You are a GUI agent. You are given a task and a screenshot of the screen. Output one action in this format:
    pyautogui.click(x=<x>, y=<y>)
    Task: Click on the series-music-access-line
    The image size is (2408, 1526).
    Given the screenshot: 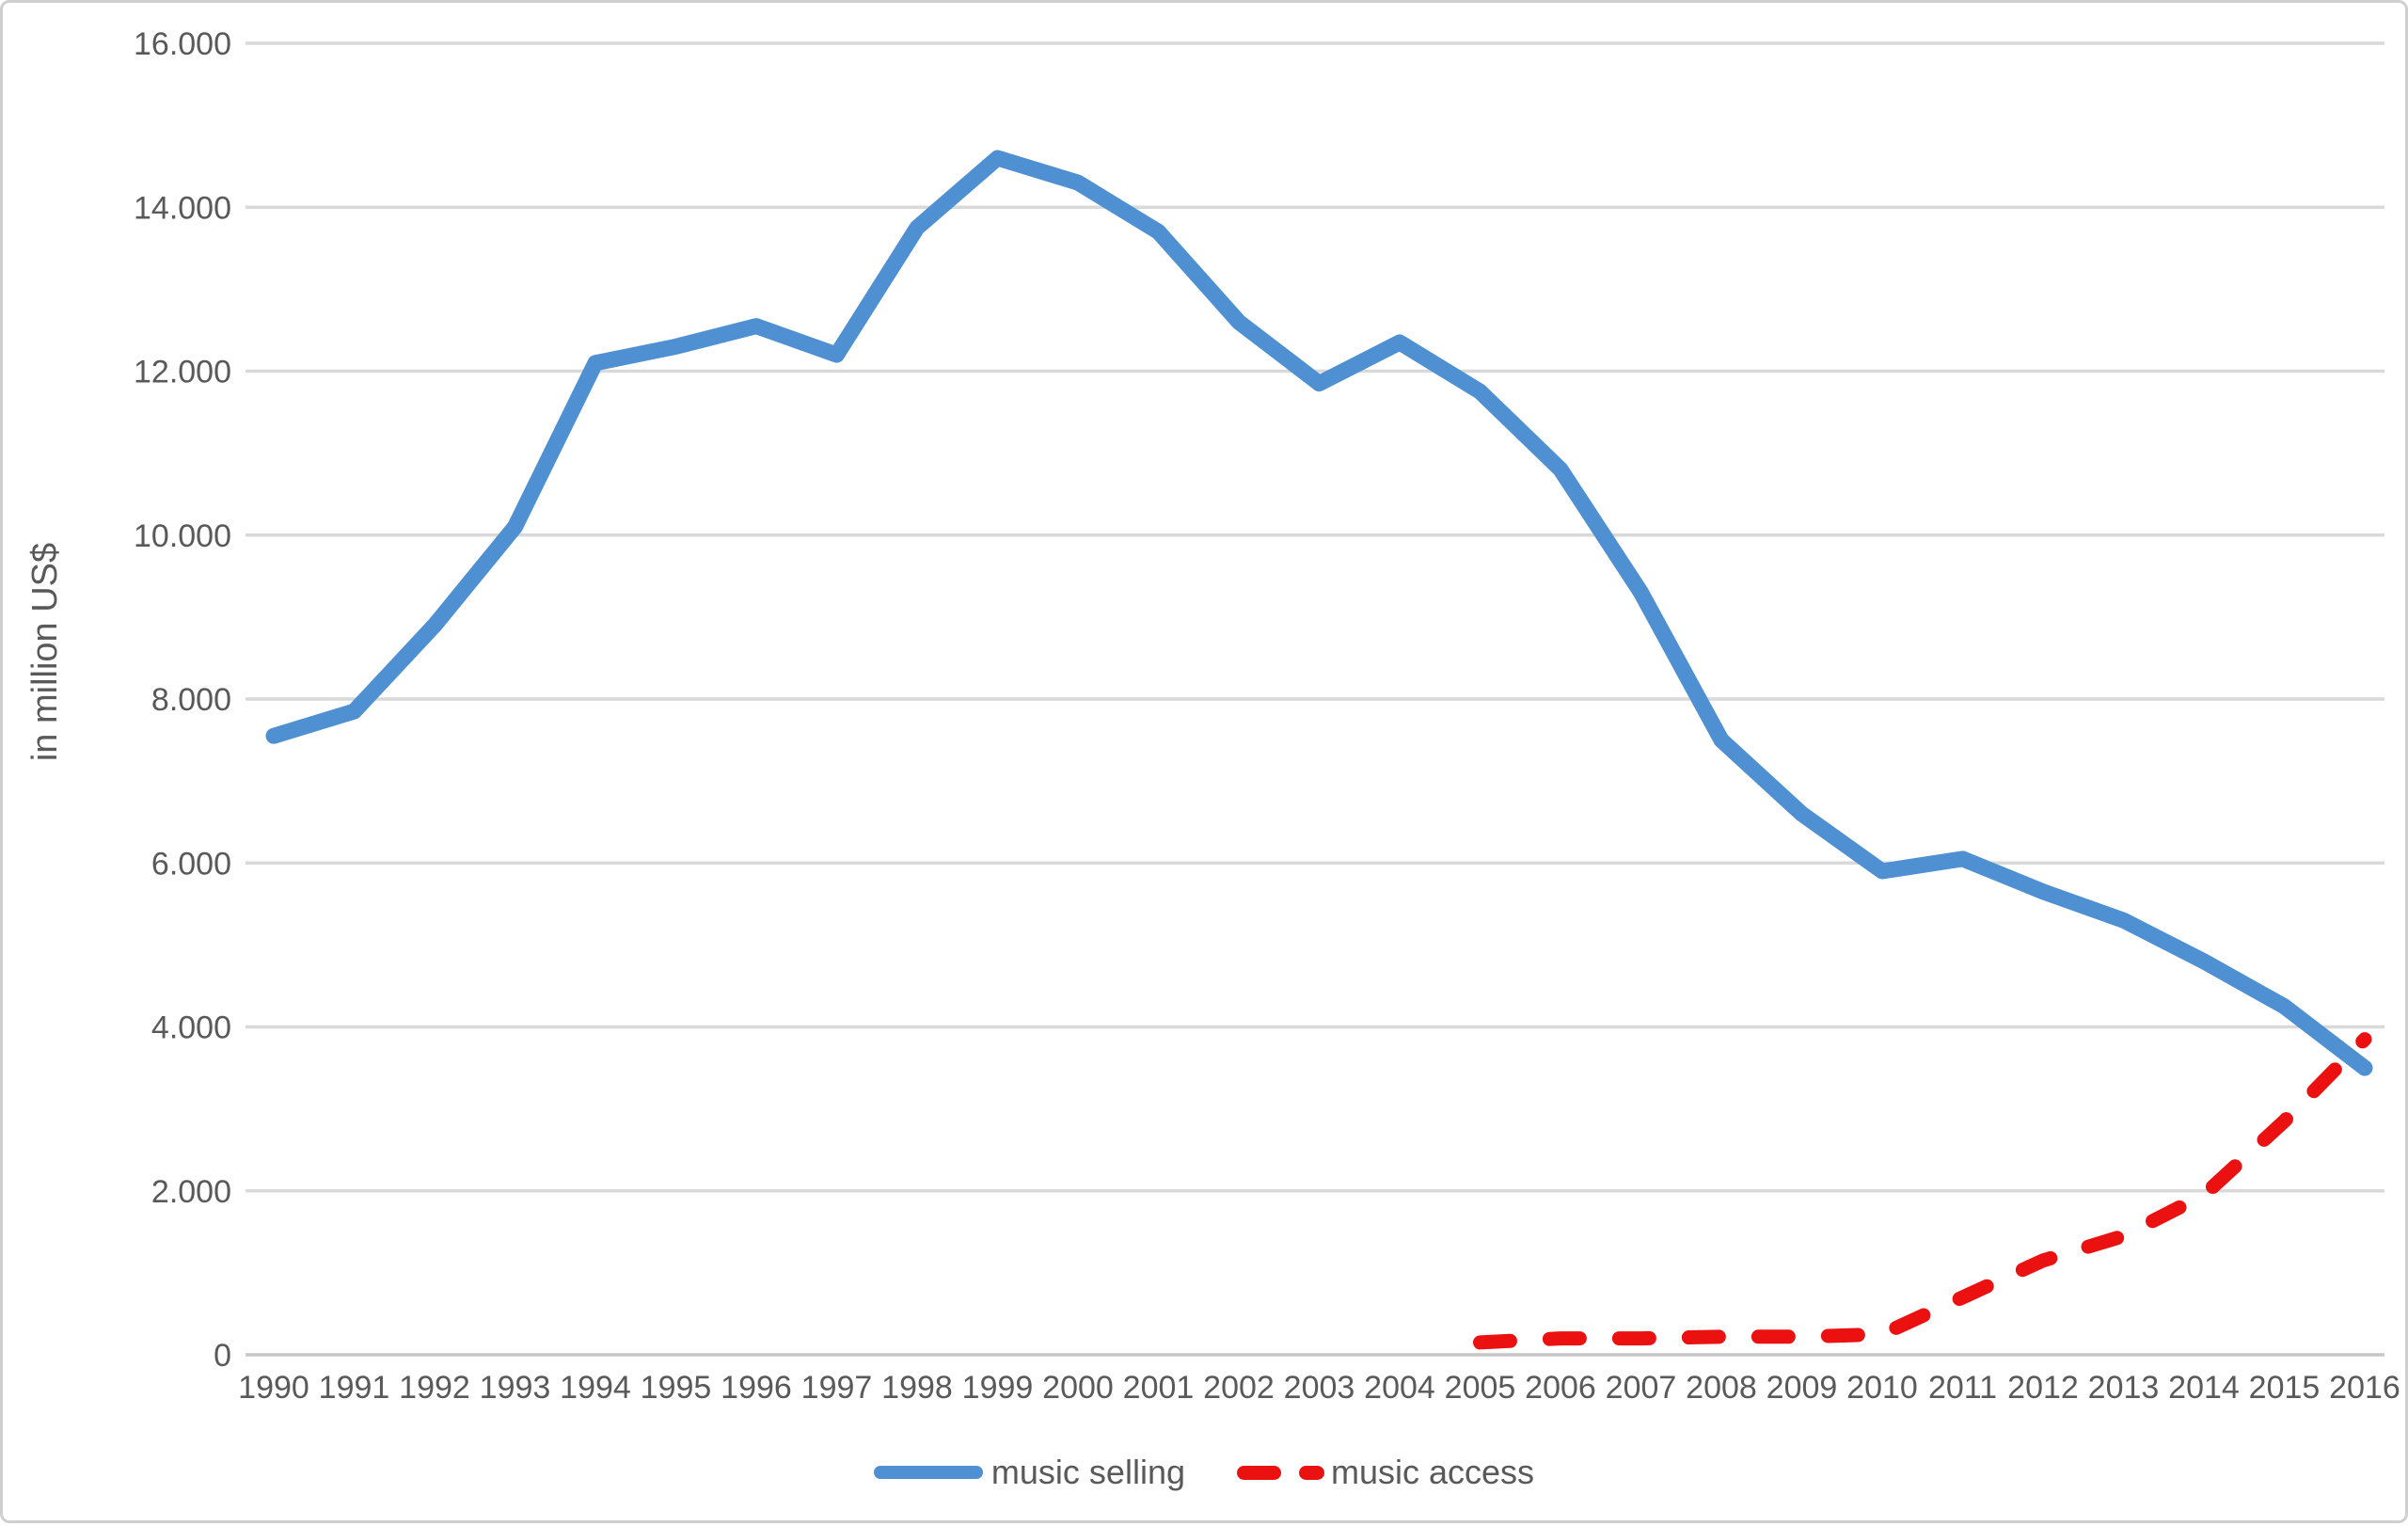 What is the action you would take?
    pyautogui.click(x=1923, y=1191)
    